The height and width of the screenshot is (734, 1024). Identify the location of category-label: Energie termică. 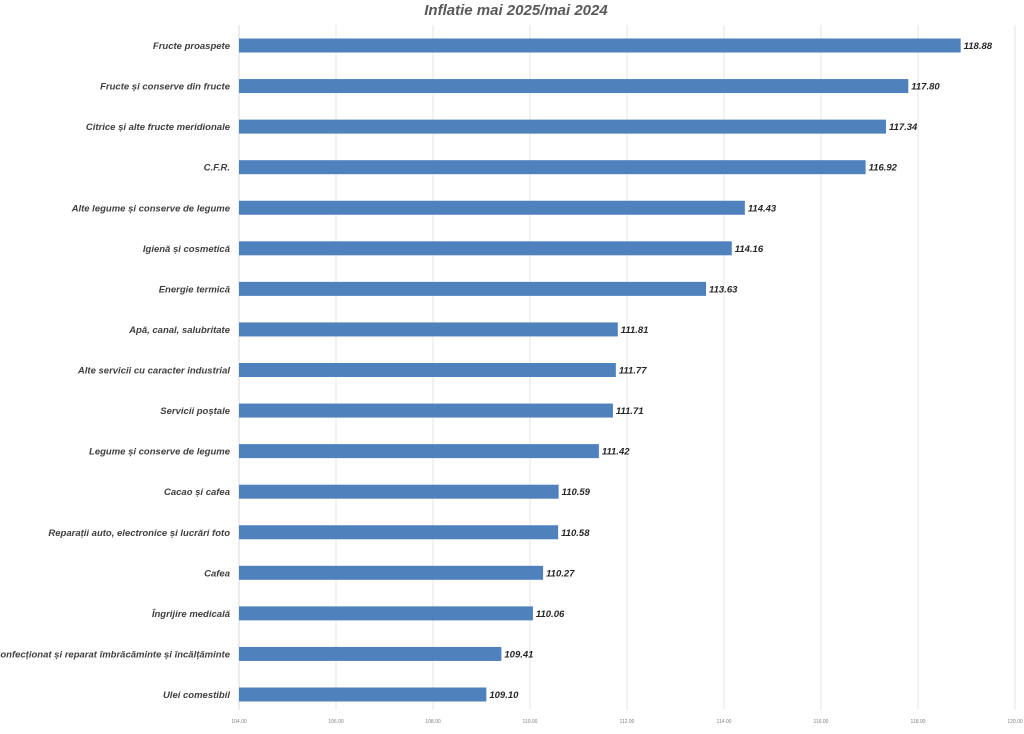
(195, 289).